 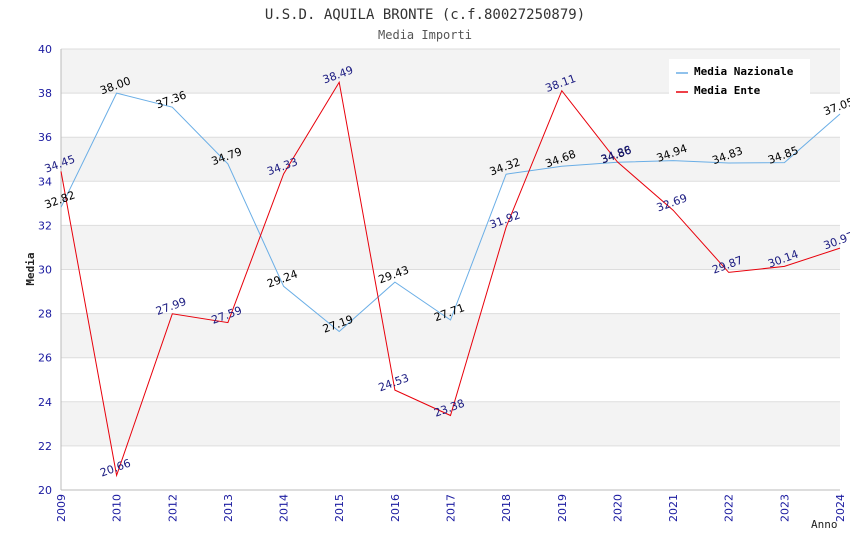 I want to click on y-tick-label: 36, so click(x=45, y=137).